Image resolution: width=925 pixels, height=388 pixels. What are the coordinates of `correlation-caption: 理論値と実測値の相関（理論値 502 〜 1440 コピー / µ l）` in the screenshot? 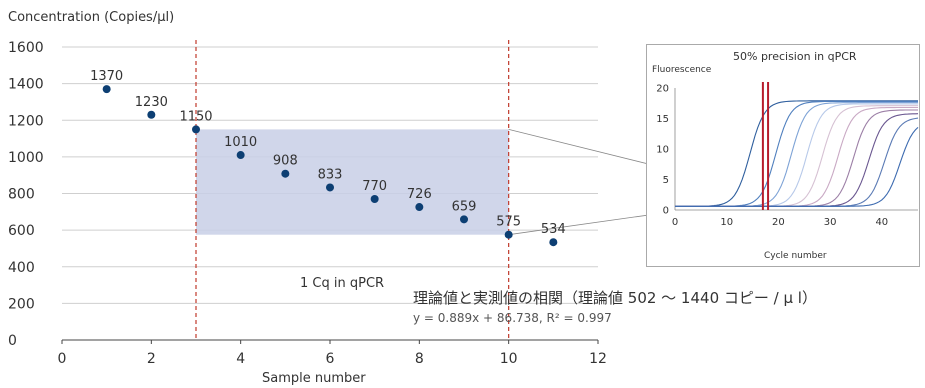 It's located at (615, 298).